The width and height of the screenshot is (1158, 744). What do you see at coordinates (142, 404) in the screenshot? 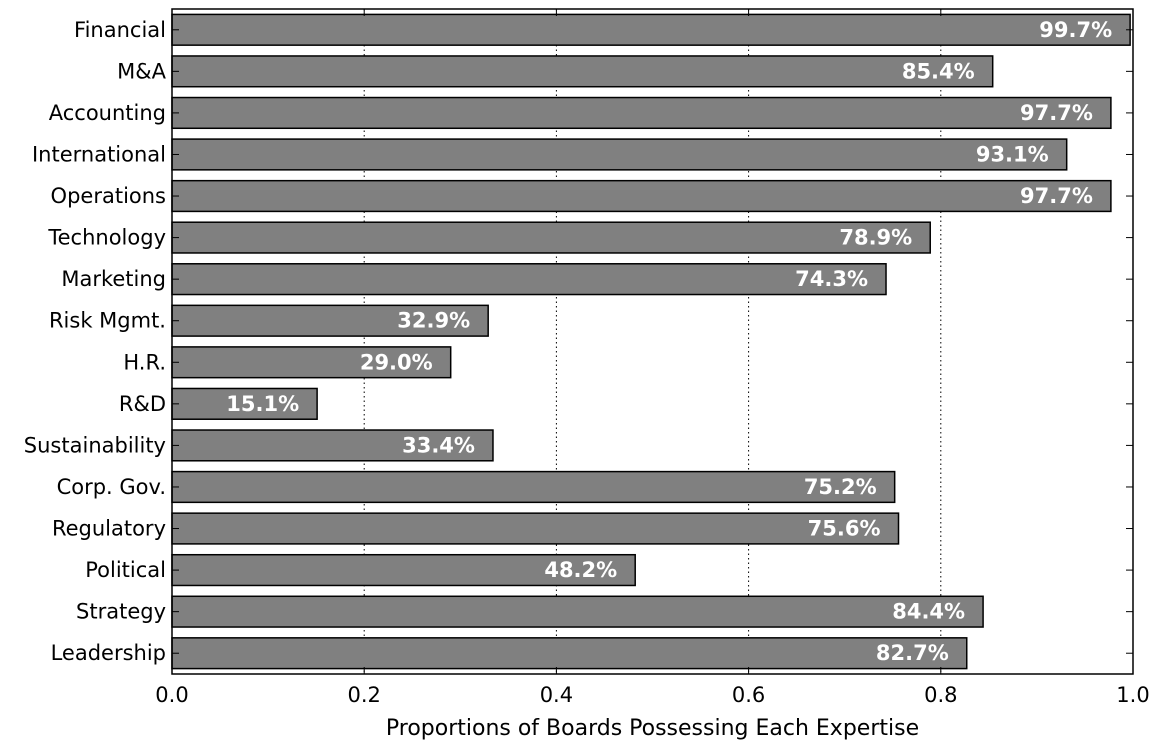
I see `category-label: R&D` at bounding box center [142, 404].